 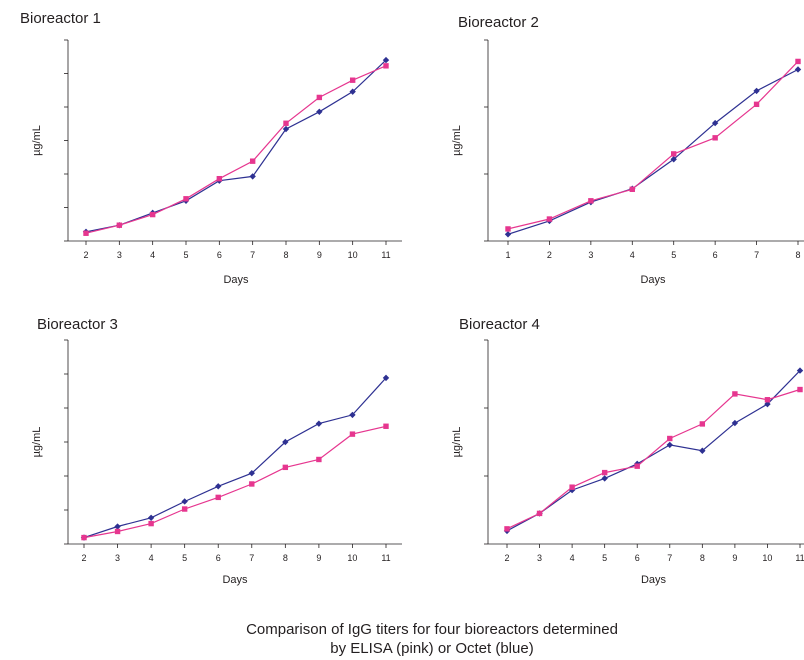 What do you see at coordinates (498, 22) in the screenshot?
I see `chart-title: Bioreactor 2` at bounding box center [498, 22].